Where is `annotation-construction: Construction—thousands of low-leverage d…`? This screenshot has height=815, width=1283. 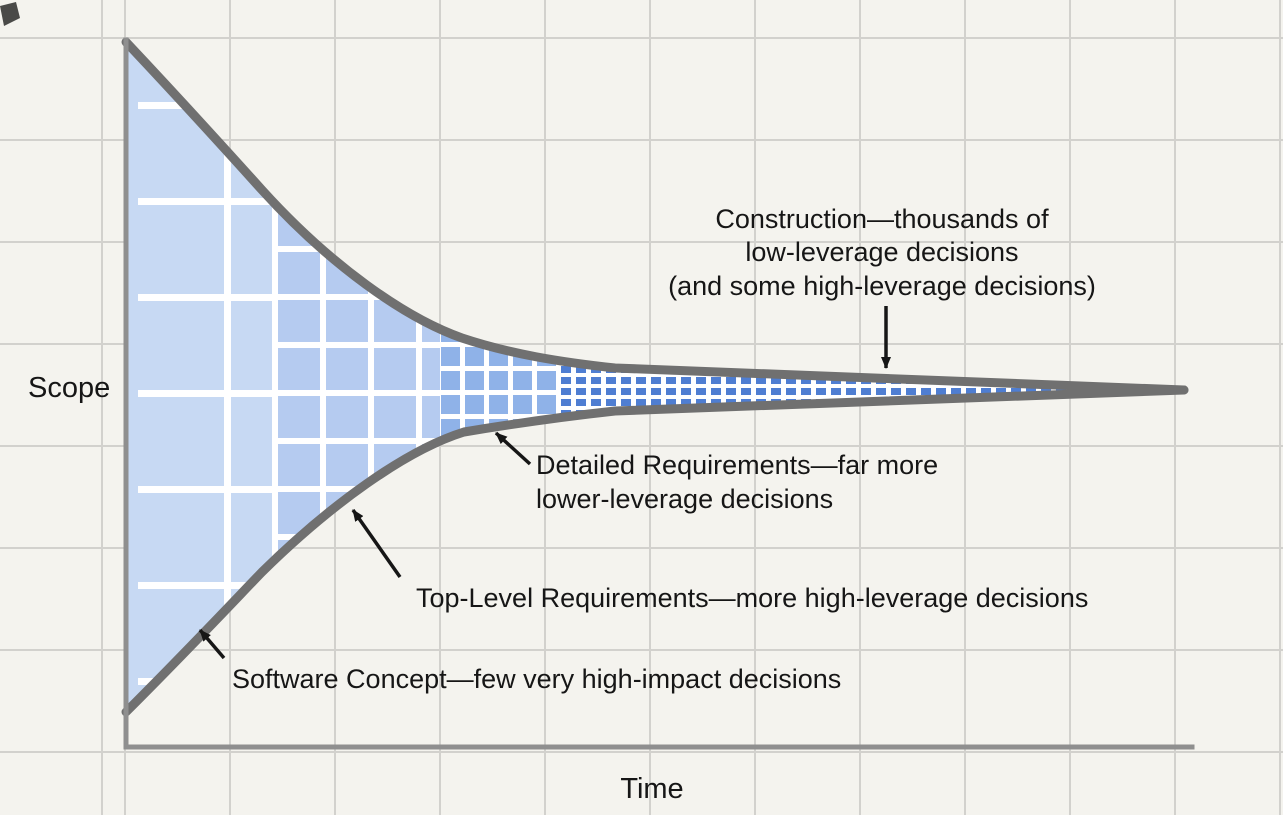
annotation-construction: Construction—thousands of low-leverage d… is located at coordinates (882, 286).